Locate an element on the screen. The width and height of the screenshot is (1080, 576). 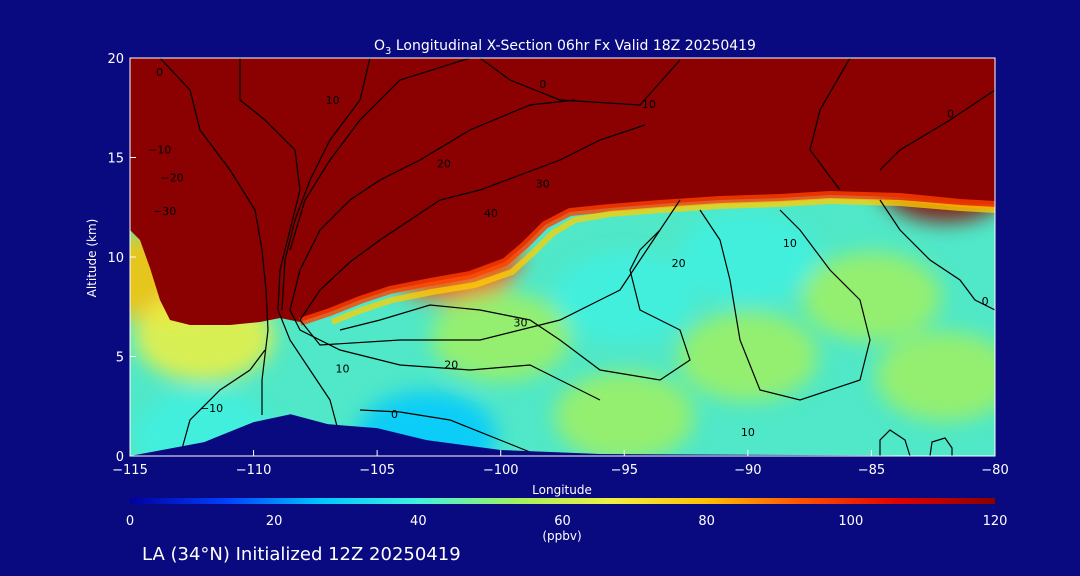
colorbar-tick-label: 100 is located at coordinates (850, 521).